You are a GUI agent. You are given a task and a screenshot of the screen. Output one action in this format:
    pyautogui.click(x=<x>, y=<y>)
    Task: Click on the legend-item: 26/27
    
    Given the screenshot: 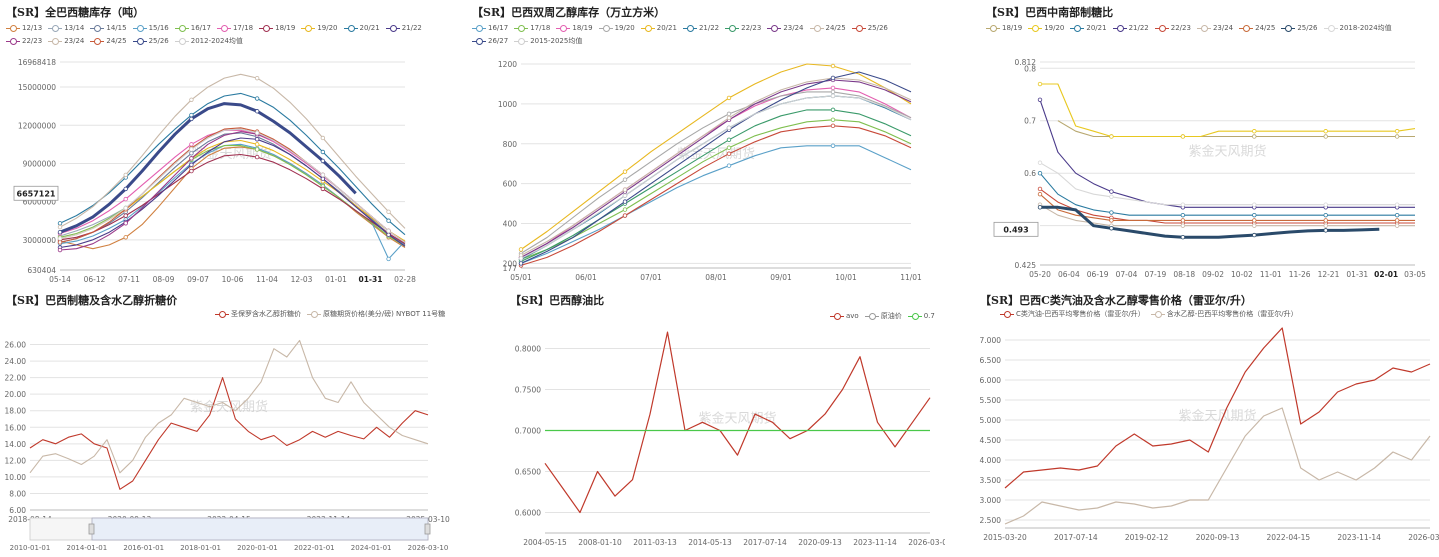 What is the action you would take?
    pyautogui.click(x=490, y=41)
    